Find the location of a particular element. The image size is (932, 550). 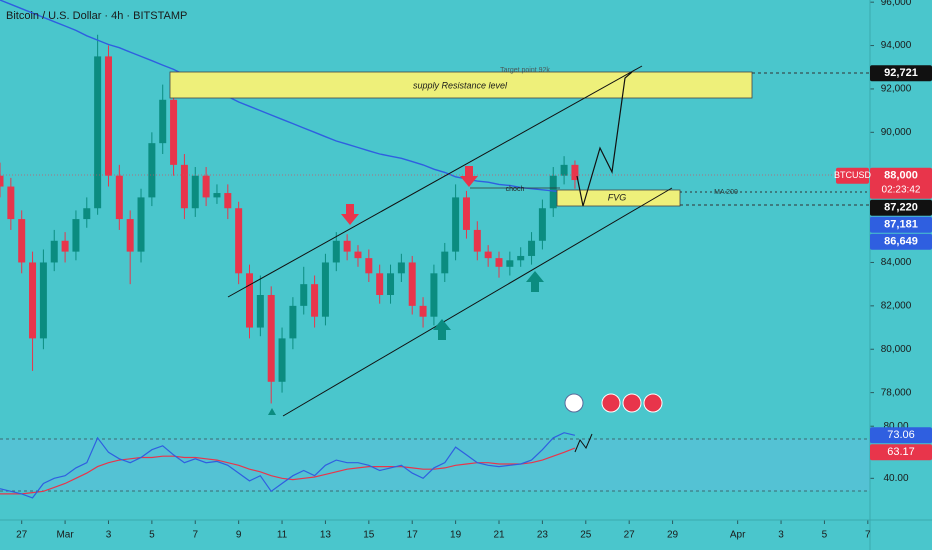

marker is located at coordinates (272, 411).